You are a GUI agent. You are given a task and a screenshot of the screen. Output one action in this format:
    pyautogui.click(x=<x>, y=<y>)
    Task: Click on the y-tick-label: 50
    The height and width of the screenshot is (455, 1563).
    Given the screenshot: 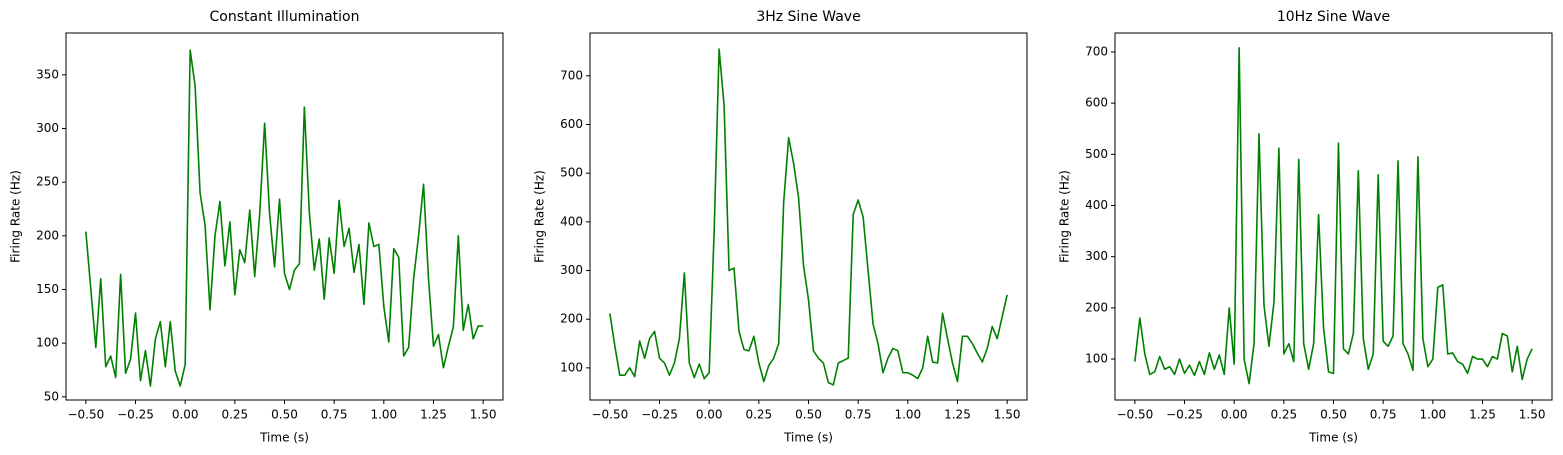 What is the action you would take?
    pyautogui.click(x=51, y=396)
    